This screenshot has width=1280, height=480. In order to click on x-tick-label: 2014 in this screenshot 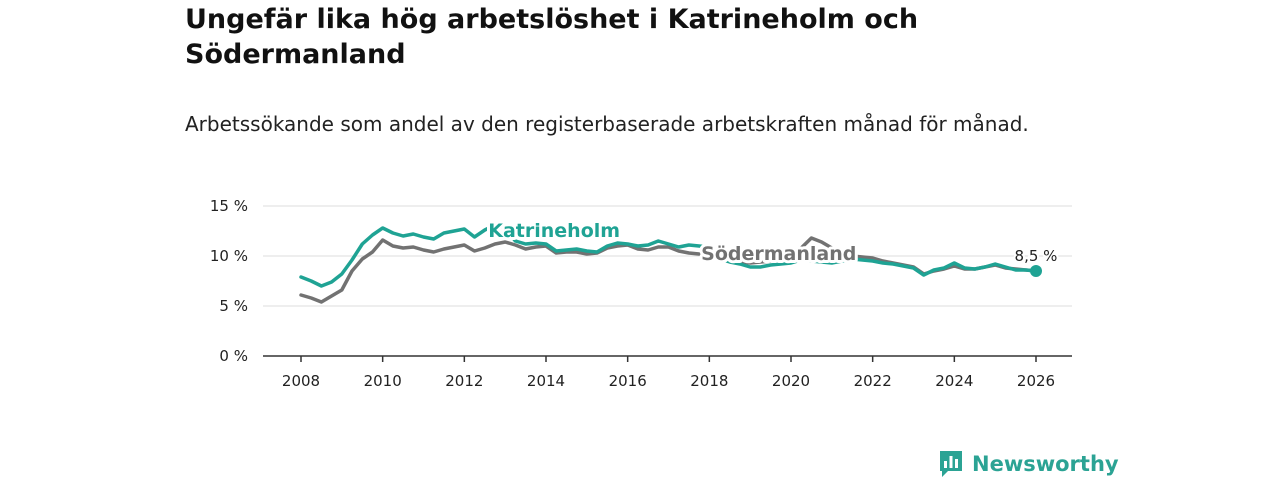, I will do `click(546, 381)`.